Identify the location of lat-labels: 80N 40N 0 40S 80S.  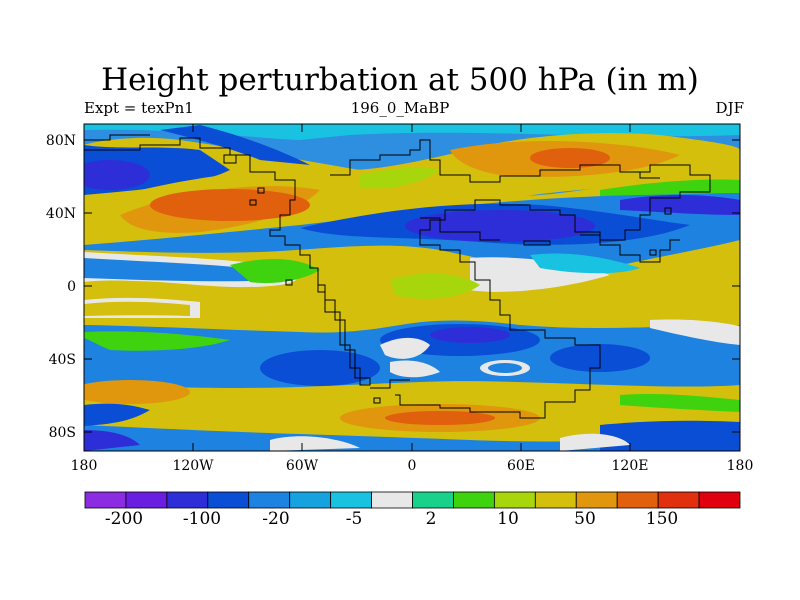
(61, 287).